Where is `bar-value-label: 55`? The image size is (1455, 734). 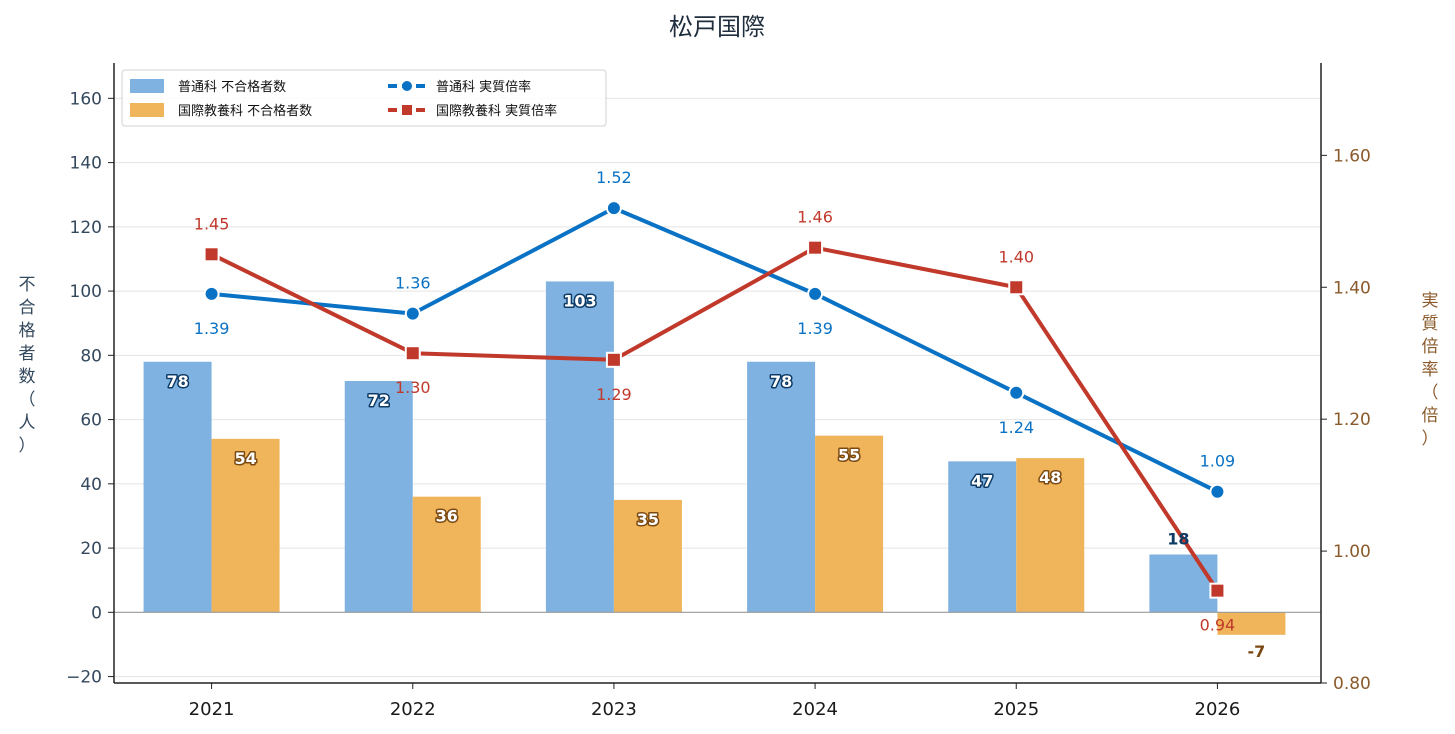
bar-value-label: 55 is located at coordinates (849, 455).